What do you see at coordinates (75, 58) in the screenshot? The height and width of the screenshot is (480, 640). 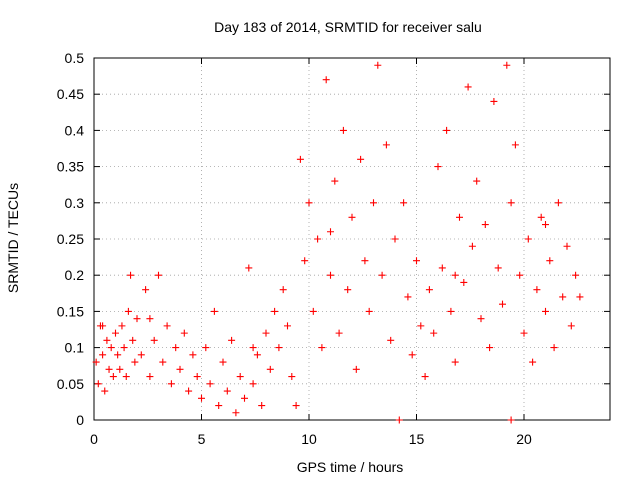 I see `y-tick-label: 0.5` at bounding box center [75, 58].